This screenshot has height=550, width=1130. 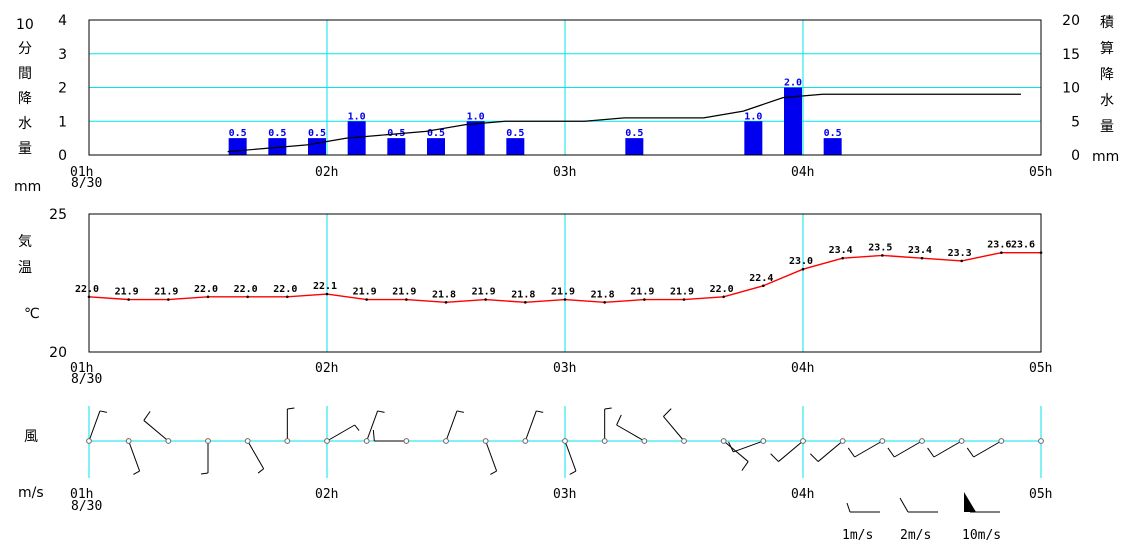 I want to click on temp-value-label: 22.4, so click(x=761, y=278).